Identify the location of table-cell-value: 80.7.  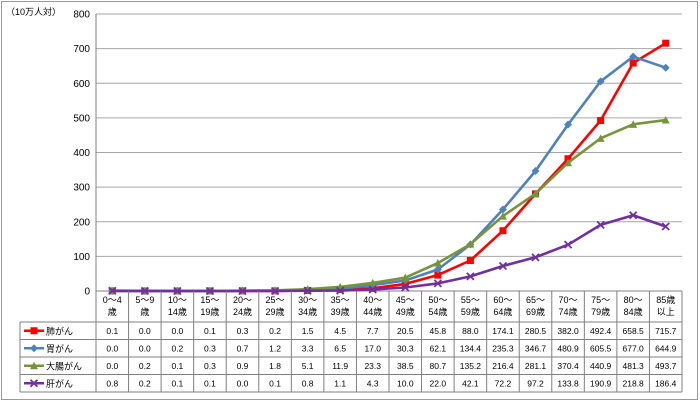
(438, 366).